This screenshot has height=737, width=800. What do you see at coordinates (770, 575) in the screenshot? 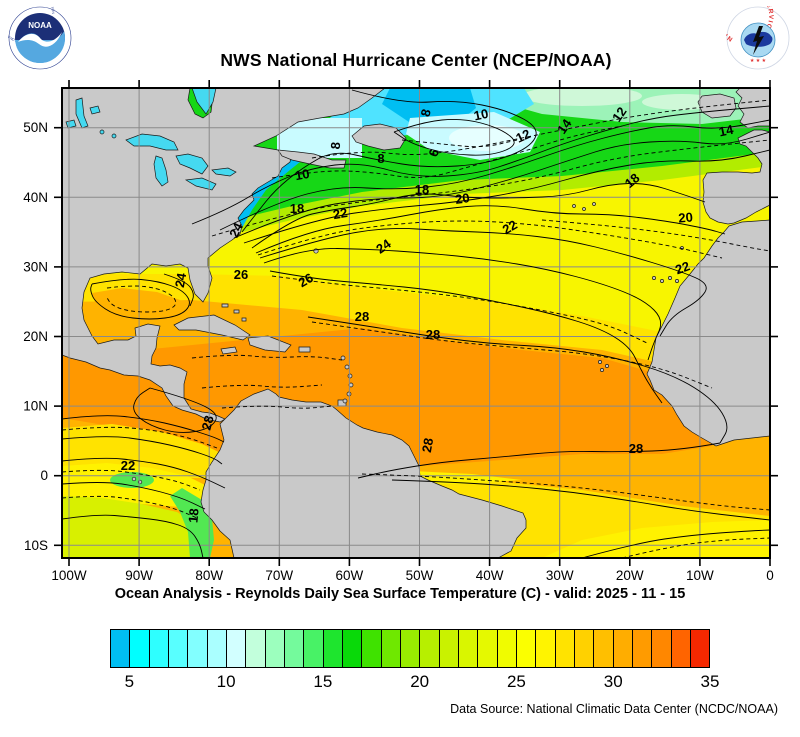
I see `lon-axis-label: 0` at bounding box center [770, 575].